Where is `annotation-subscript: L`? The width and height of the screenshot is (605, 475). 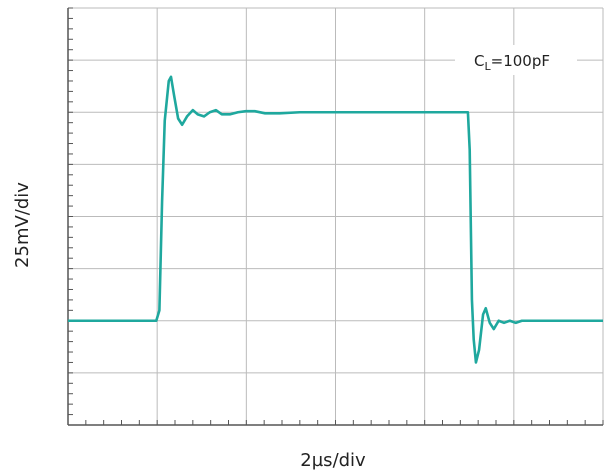
annotation-subscript: L is located at coordinates (487, 66).